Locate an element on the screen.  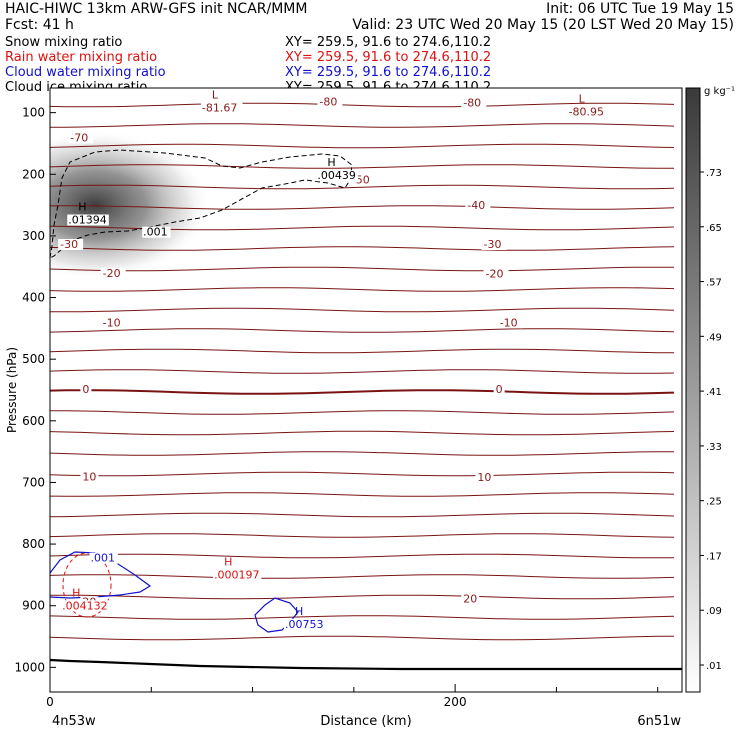
y-tick-label: 600 is located at coordinates (33, 421).